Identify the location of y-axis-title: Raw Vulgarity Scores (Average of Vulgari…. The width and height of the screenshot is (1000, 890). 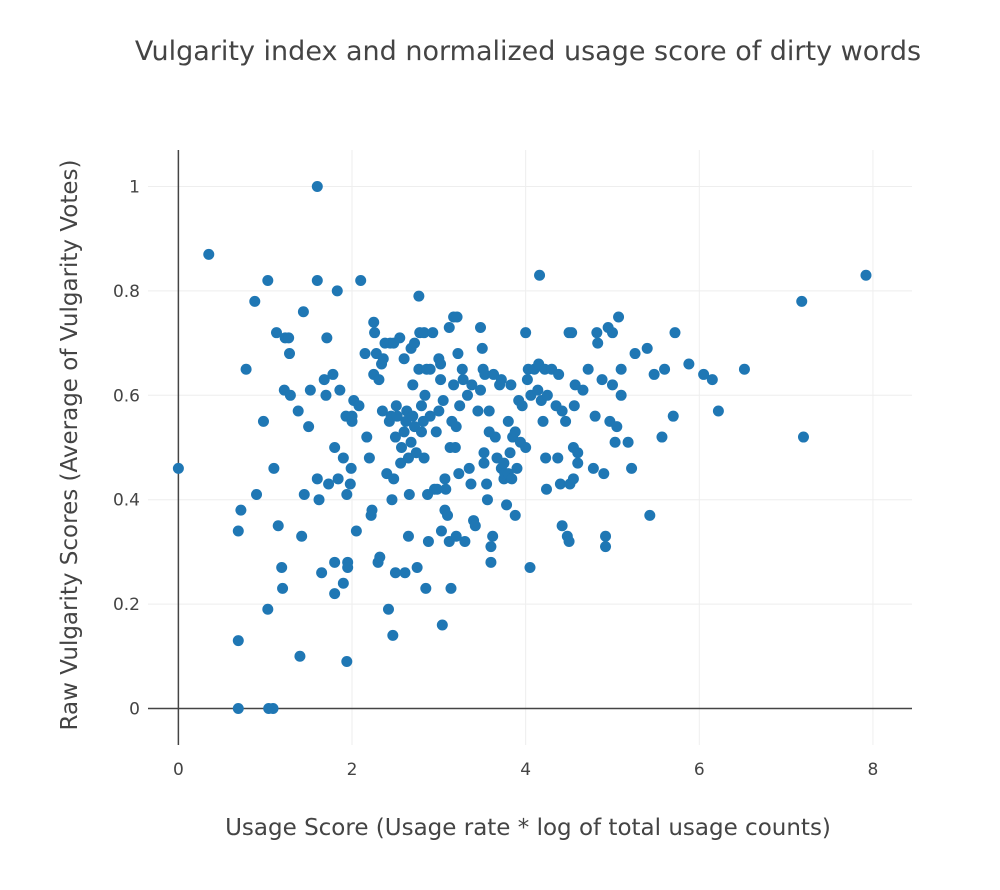
(70, 444).